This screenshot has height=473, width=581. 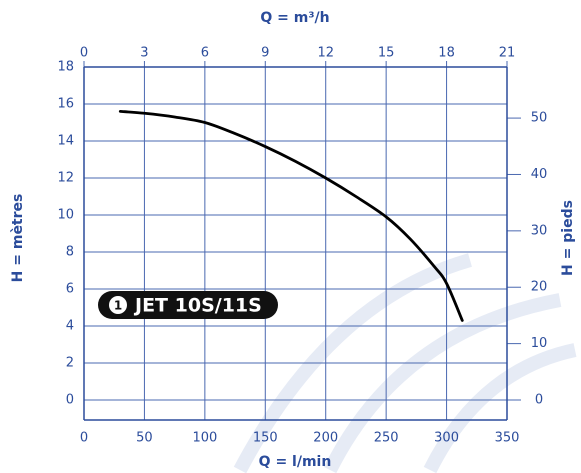 What do you see at coordinates (70, 363) in the screenshot?
I see `y-tick-label: 2` at bounding box center [70, 363].